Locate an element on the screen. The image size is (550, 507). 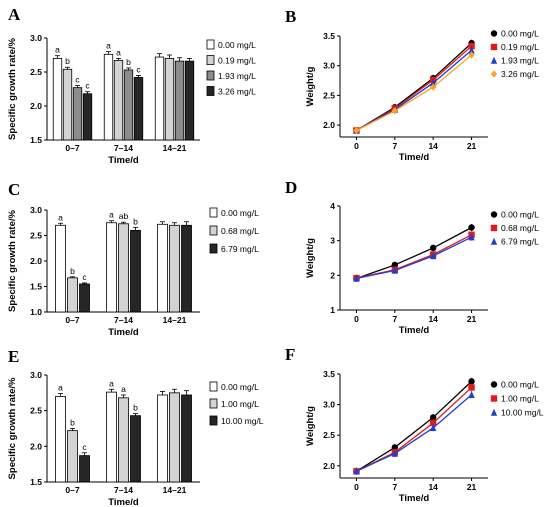
x-tick-label: 21 is located at coordinates (472, 487).